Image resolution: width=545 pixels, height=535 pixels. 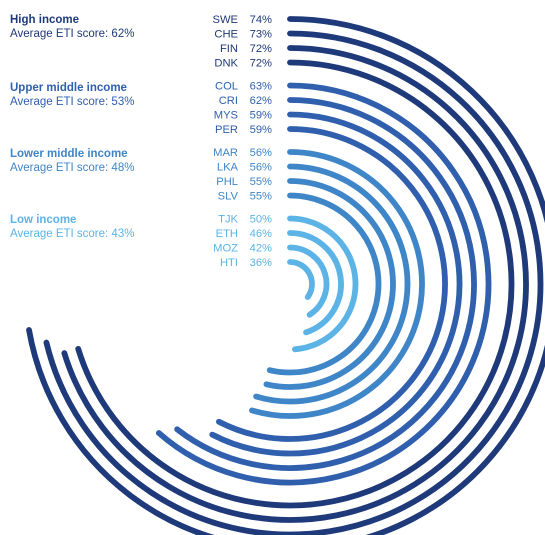 I want to click on value-label-lka: 56%, so click(x=261, y=168).